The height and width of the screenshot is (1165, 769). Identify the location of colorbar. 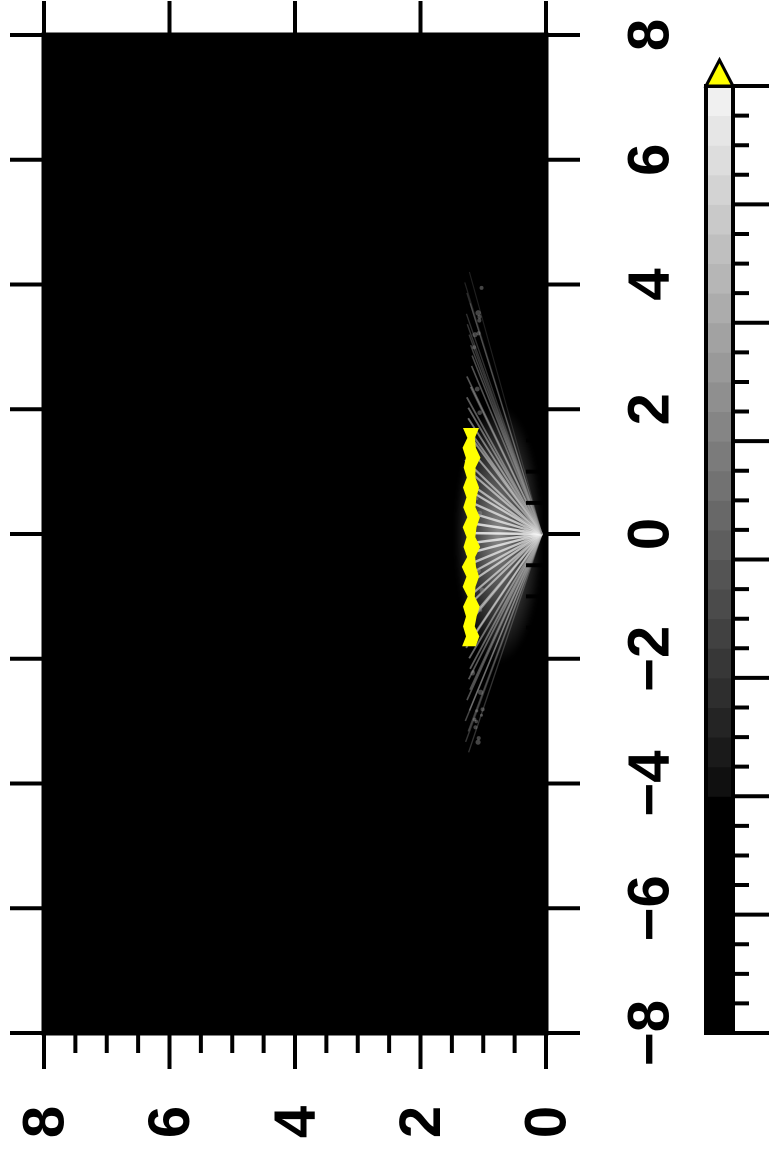
(736, 545).